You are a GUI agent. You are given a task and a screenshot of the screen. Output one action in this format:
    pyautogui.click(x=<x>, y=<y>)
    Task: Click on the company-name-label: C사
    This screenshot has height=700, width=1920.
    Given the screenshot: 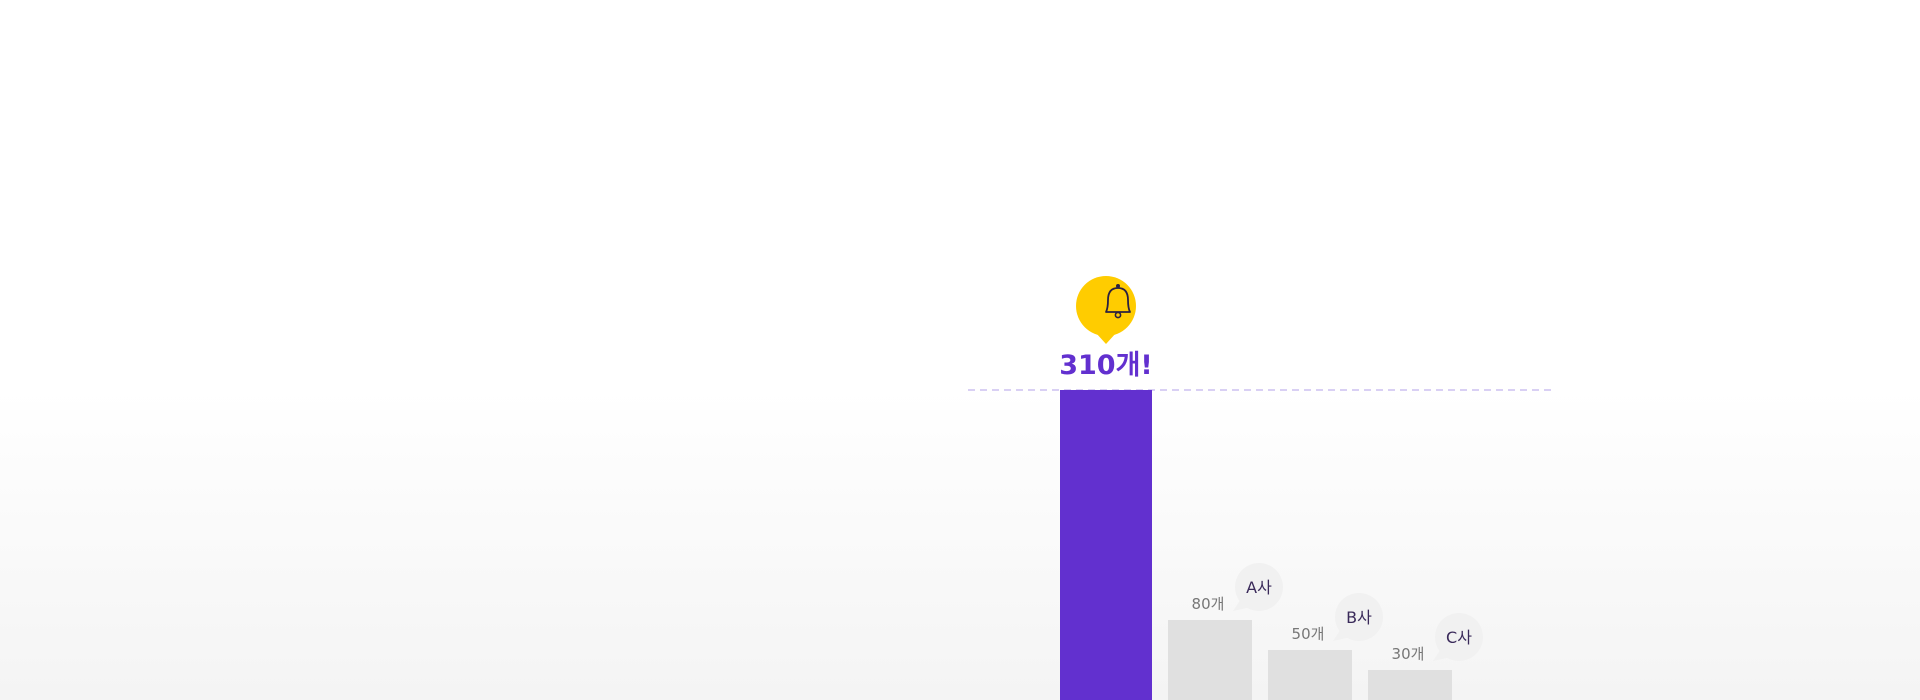 What is the action you would take?
    pyautogui.click(x=1459, y=637)
    